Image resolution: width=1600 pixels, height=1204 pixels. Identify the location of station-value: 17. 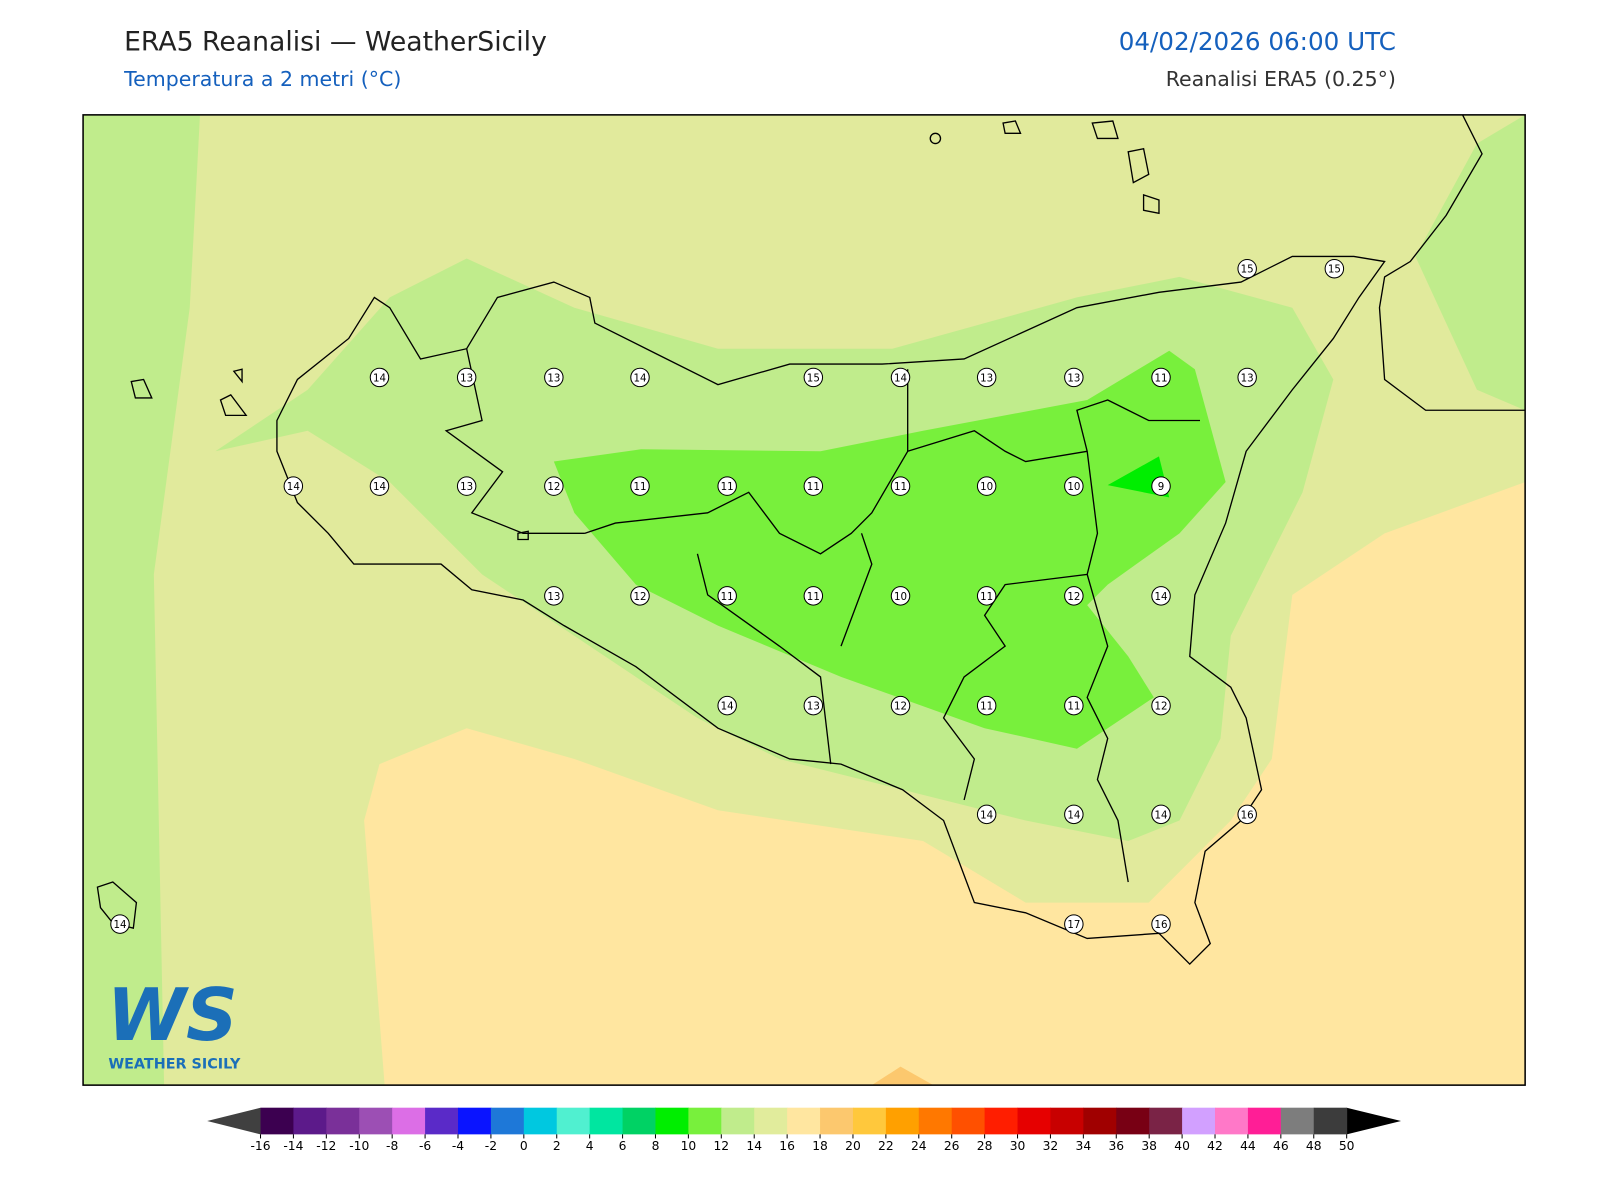
(1073, 925).